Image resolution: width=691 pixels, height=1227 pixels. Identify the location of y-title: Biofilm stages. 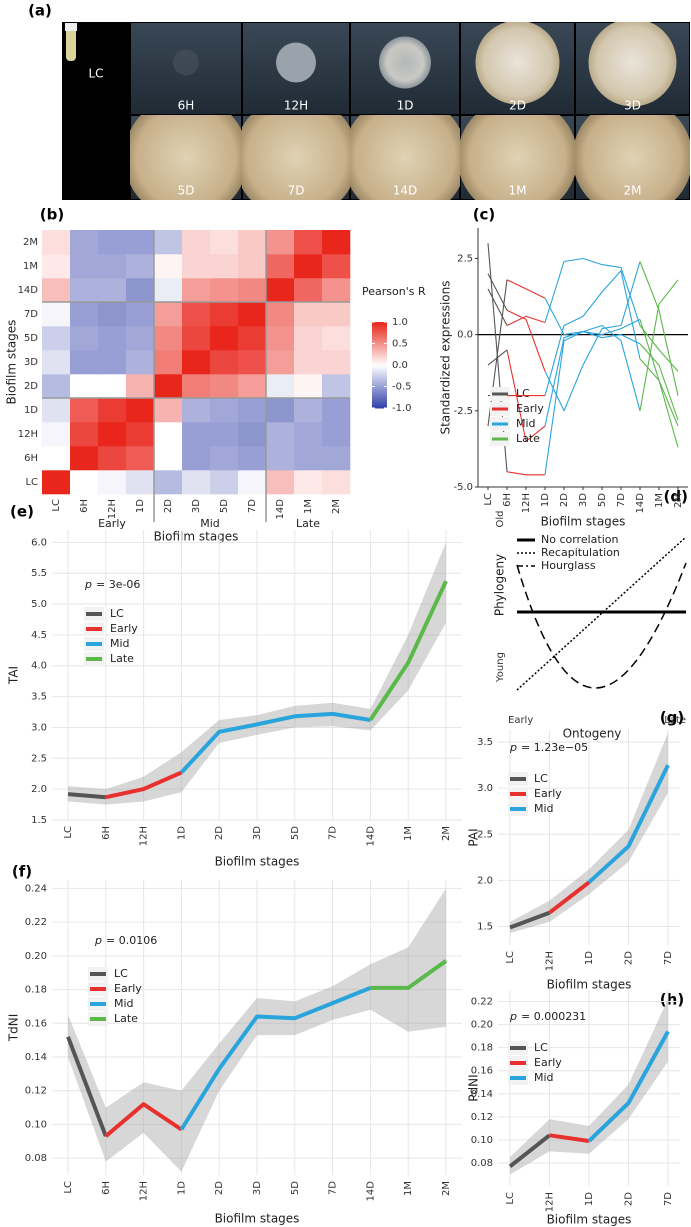
(12, 362).